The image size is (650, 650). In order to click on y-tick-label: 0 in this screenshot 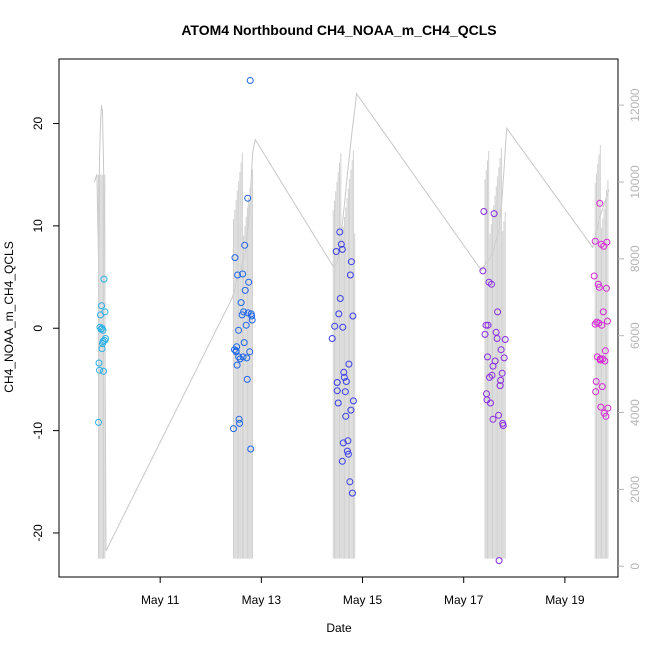, I will do `click(38, 328)`.